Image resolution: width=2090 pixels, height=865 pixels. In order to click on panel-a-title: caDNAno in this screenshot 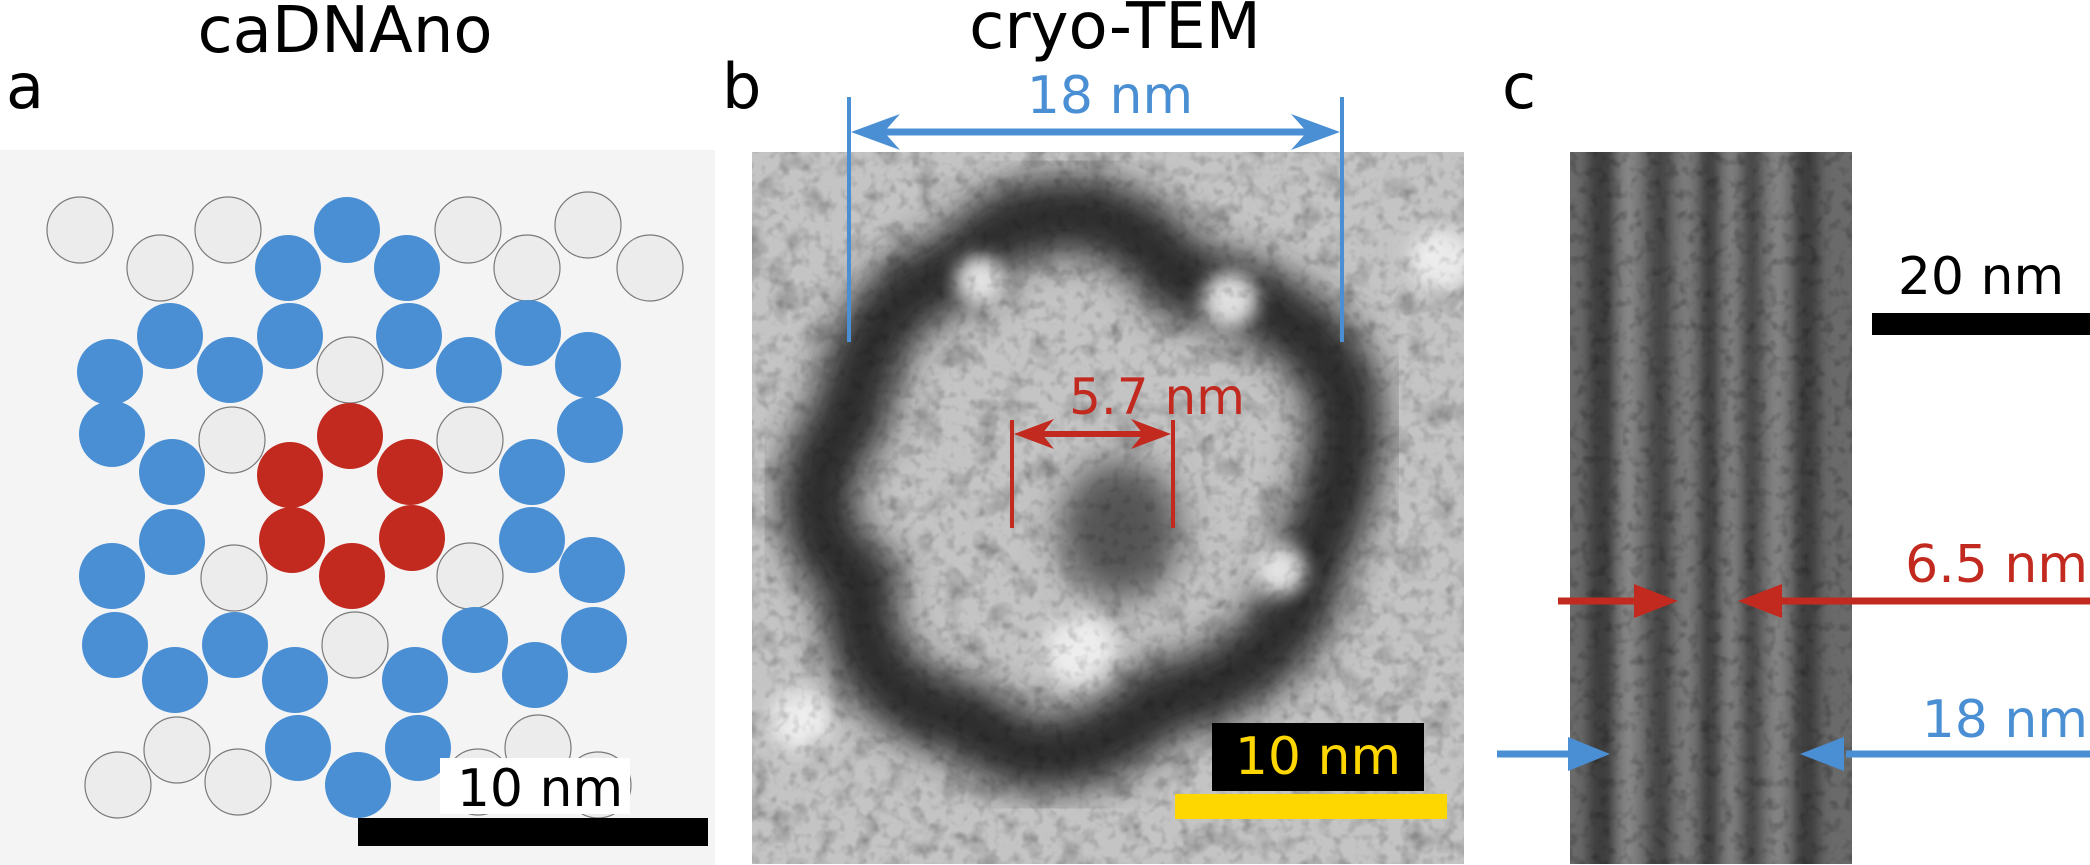, I will do `click(344, 34)`.